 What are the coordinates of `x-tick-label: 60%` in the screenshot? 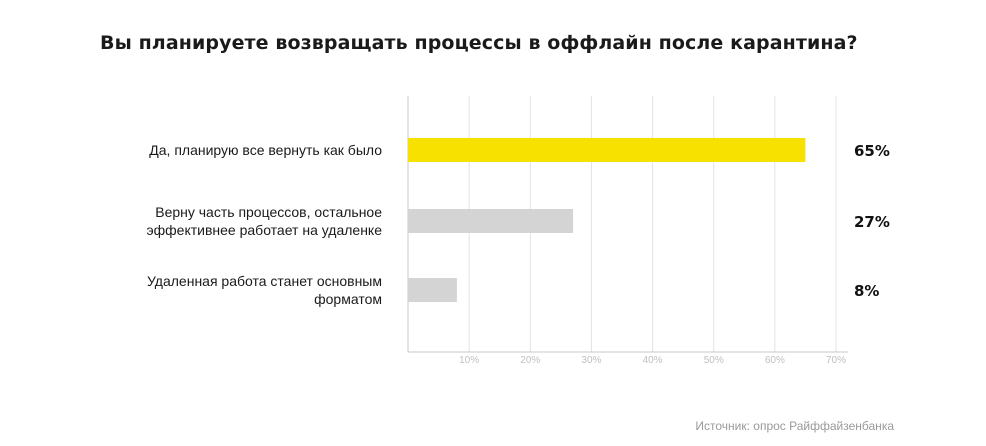 It's located at (775, 360).